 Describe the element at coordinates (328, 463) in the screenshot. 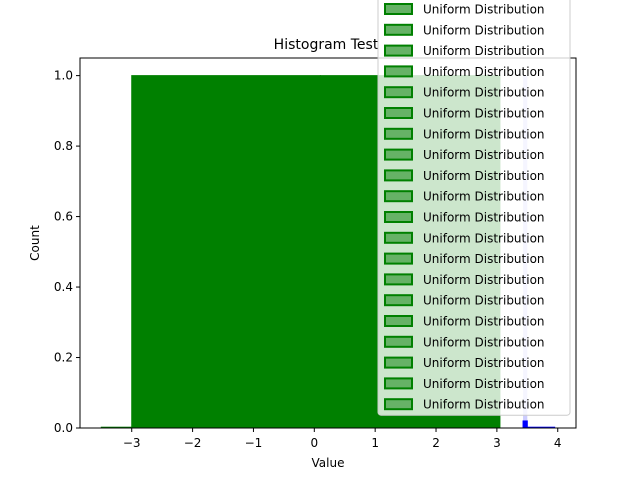

I see `x-axis-label: Value` at that location.